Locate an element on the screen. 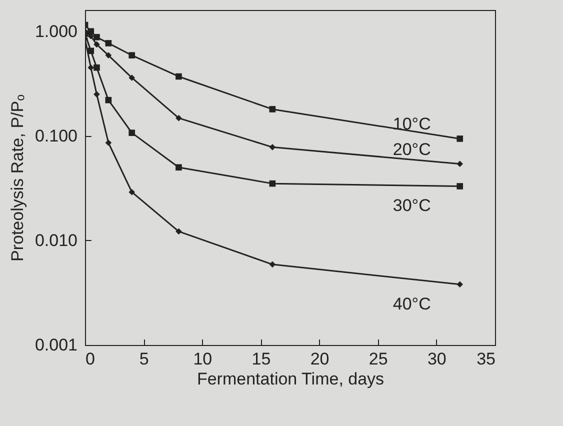 The height and width of the screenshot is (426, 563). x-tick-label: 0 is located at coordinates (90, 359).